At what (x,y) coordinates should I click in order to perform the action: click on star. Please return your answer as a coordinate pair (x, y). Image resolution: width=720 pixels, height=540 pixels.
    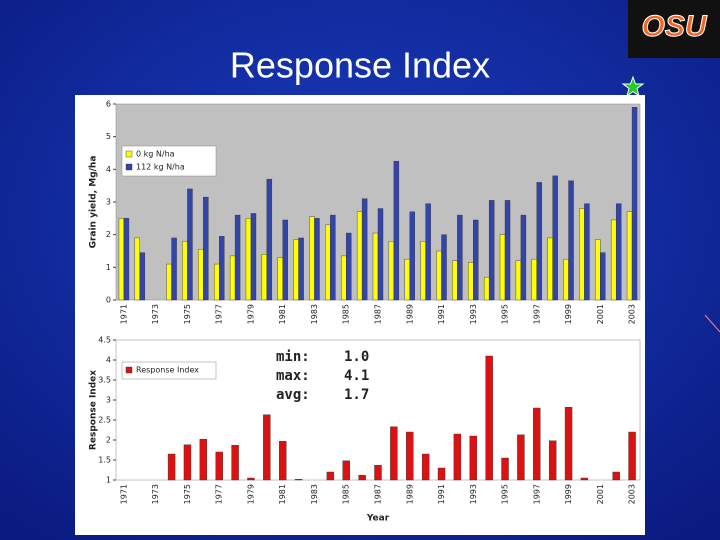
    Looking at the image, I should click on (633, 86).